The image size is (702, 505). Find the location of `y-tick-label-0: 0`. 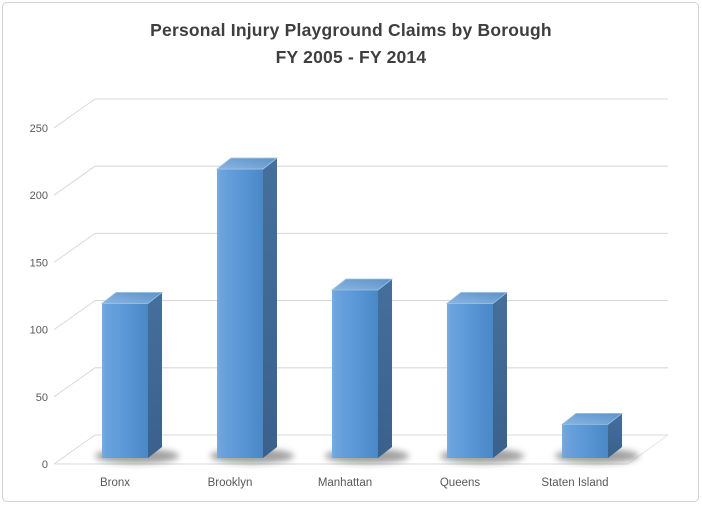

y-tick-label-0: 0 is located at coordinates (45, 465).